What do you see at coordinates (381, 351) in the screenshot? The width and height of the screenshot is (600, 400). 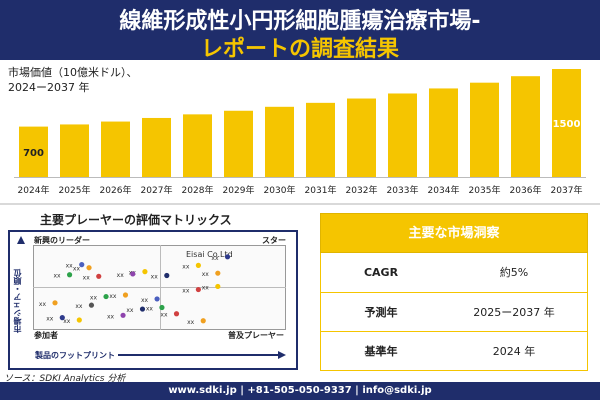 I see `insight-label: 基準年` at bounding box center [381, 351].